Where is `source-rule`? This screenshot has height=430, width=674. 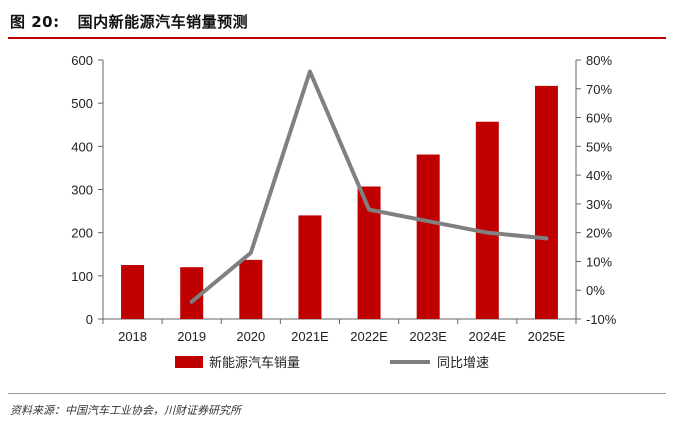
source-rule is located at coordinates (337, 393).